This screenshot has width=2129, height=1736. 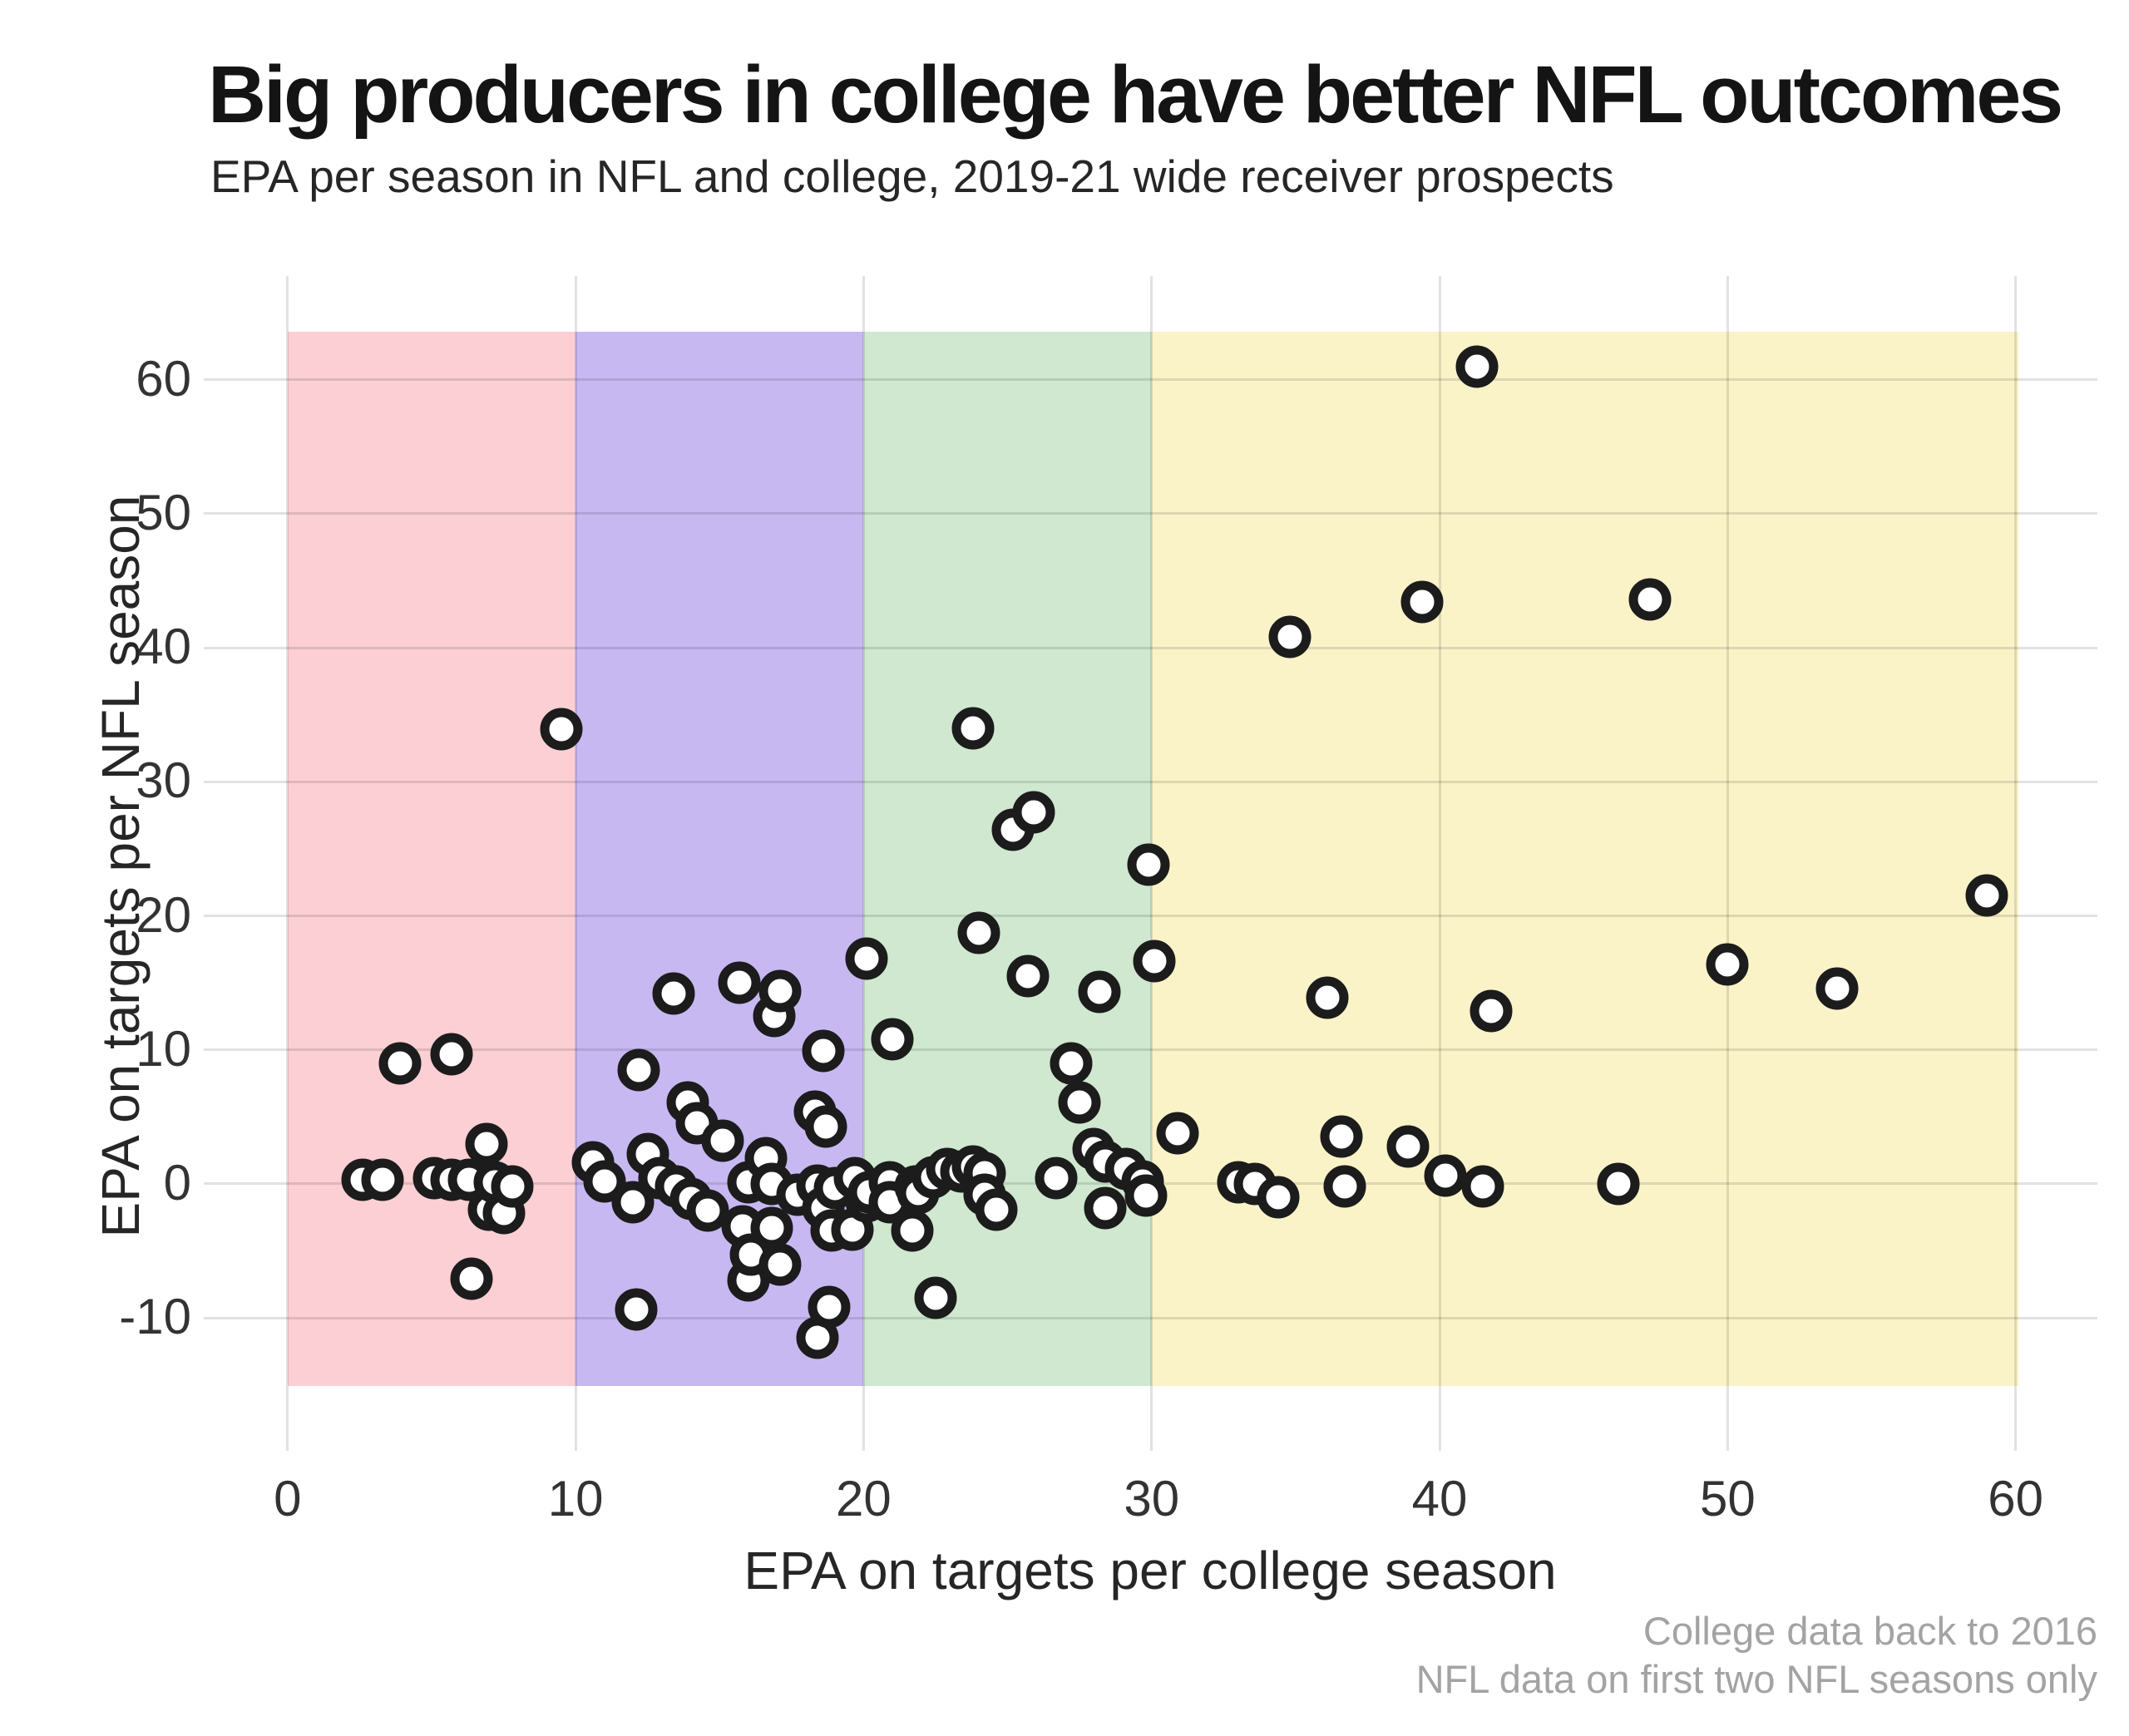 What do you see at coordinates (177, 1182) in the screenshot?
I see `y-tick-label-0: 0` at bounding box center [177, 1182].